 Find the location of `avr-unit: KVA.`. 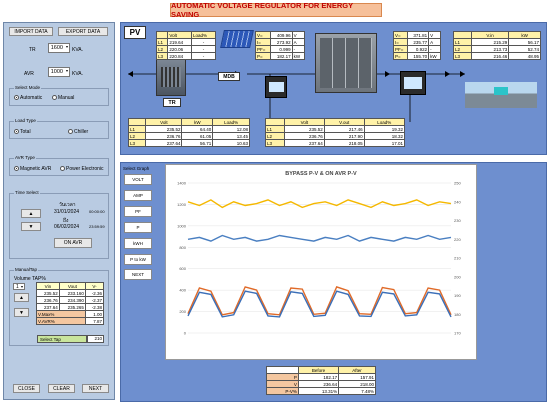

avr-unit: KVA. is located at coordinates (78, 74).